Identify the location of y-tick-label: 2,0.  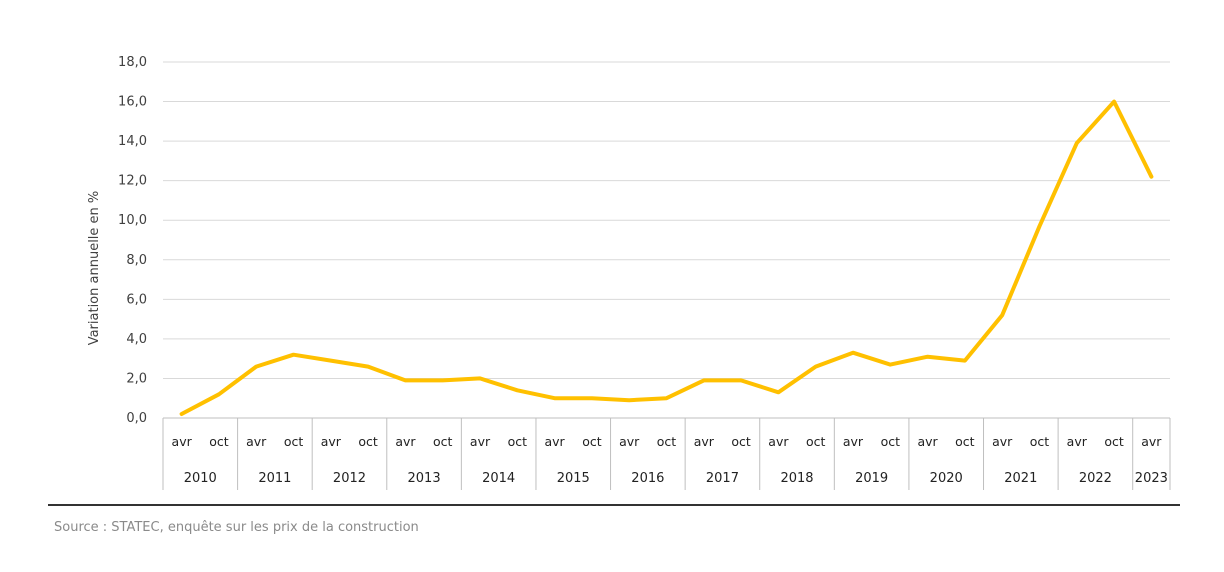
(136, 378).